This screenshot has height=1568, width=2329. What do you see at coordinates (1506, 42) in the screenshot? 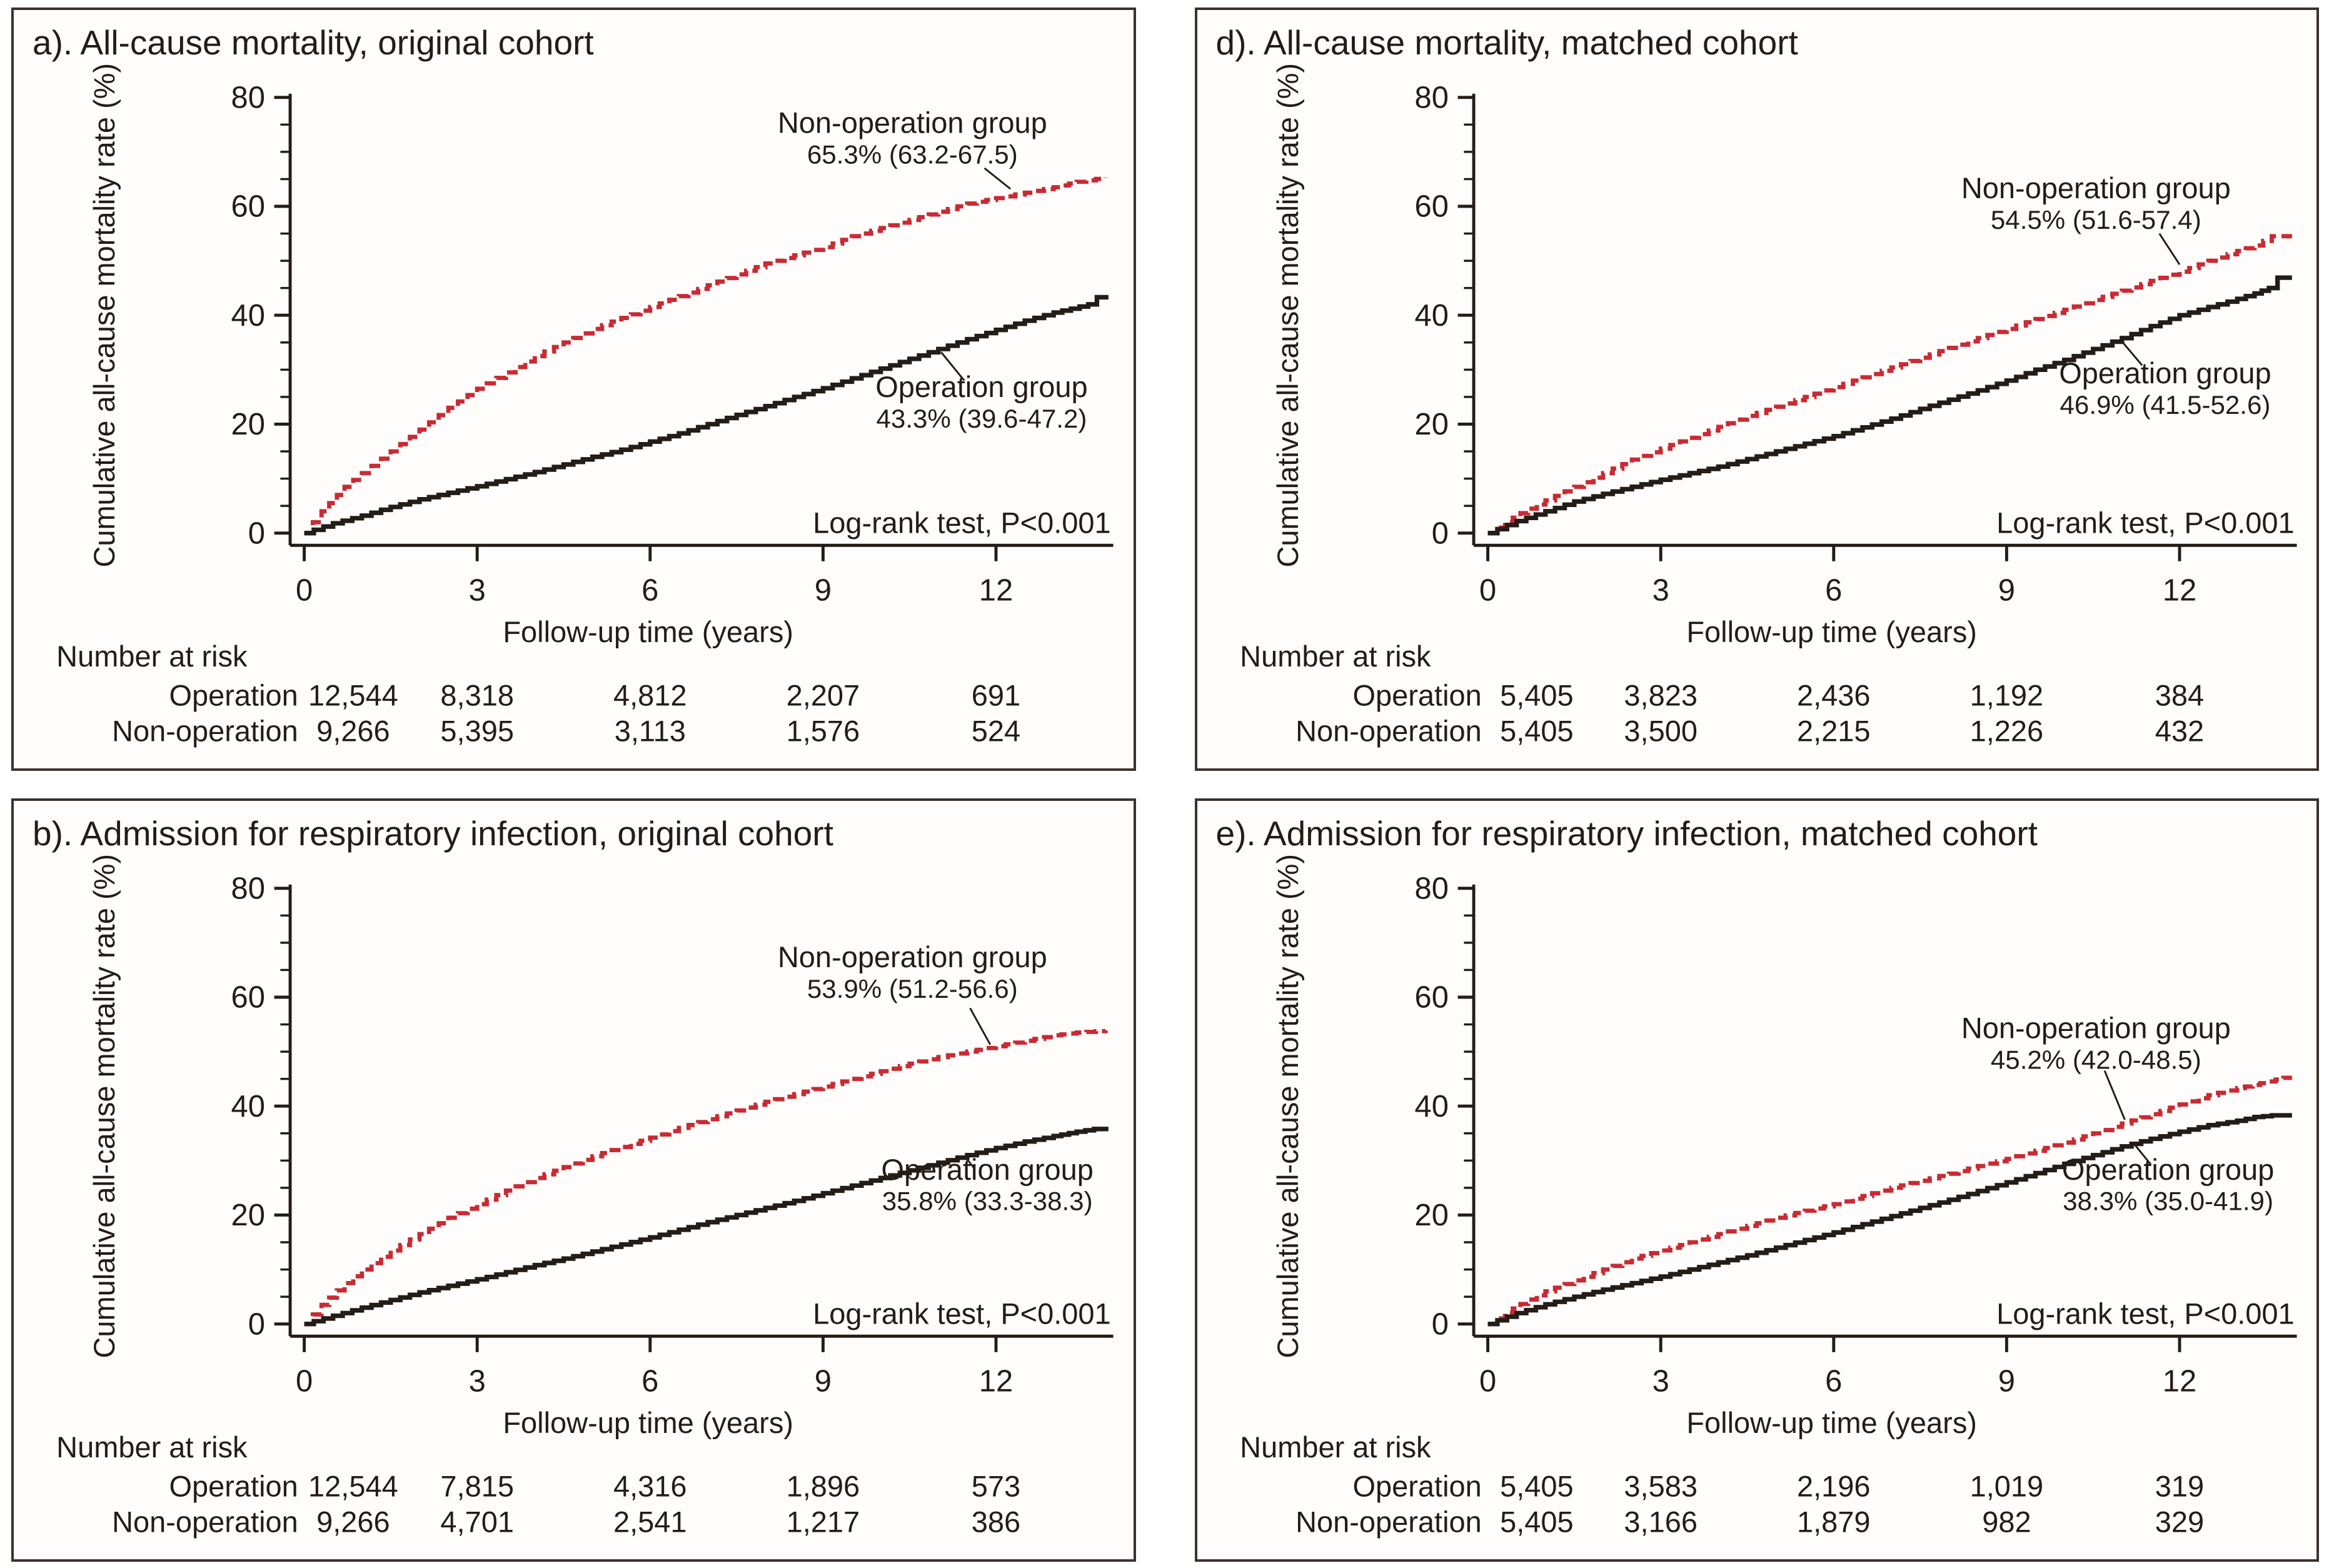
I see `panel-d-title: d). All-cause mortality, matched cohort` at bounding box center [1506, 42].